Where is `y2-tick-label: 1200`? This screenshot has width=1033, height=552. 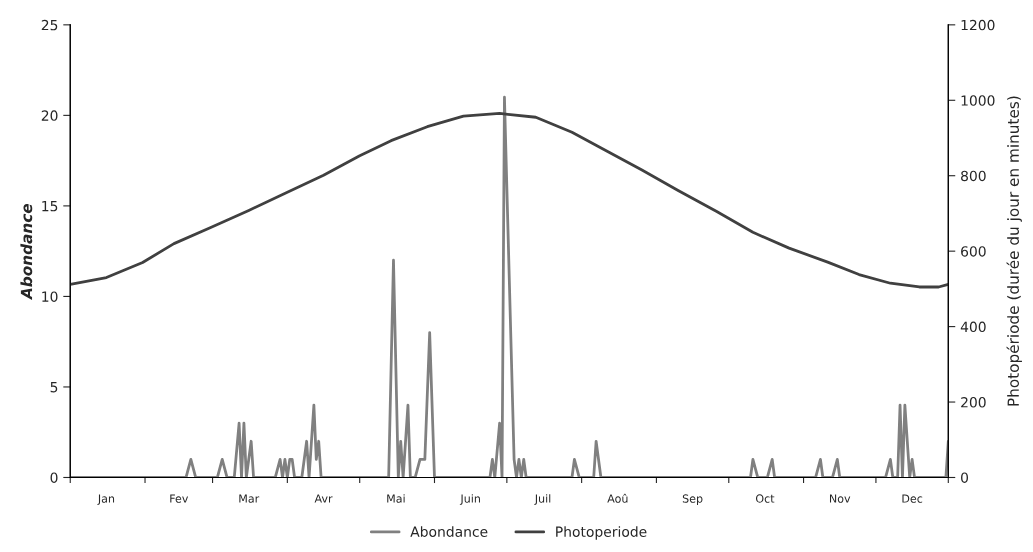
y2-tick-label: 1200 is located at coordinates (978, 25).